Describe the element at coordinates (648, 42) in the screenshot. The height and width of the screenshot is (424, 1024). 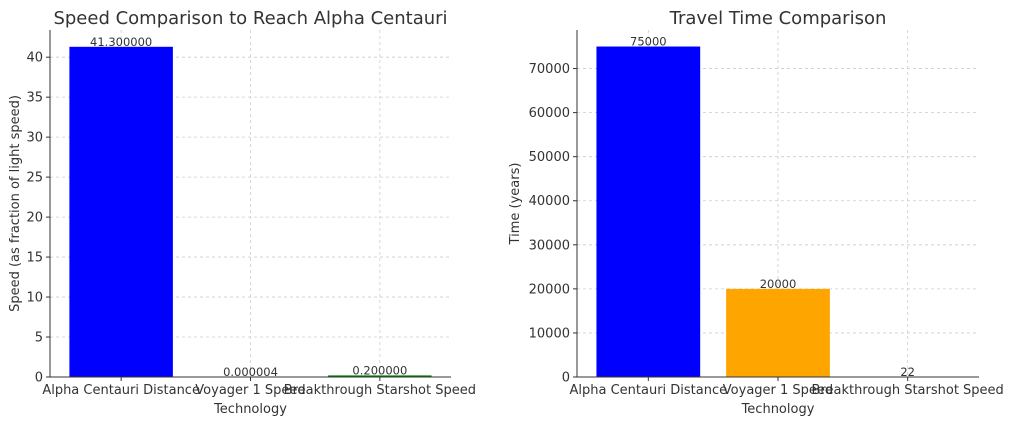
I see `data-label: 75000` at that location.